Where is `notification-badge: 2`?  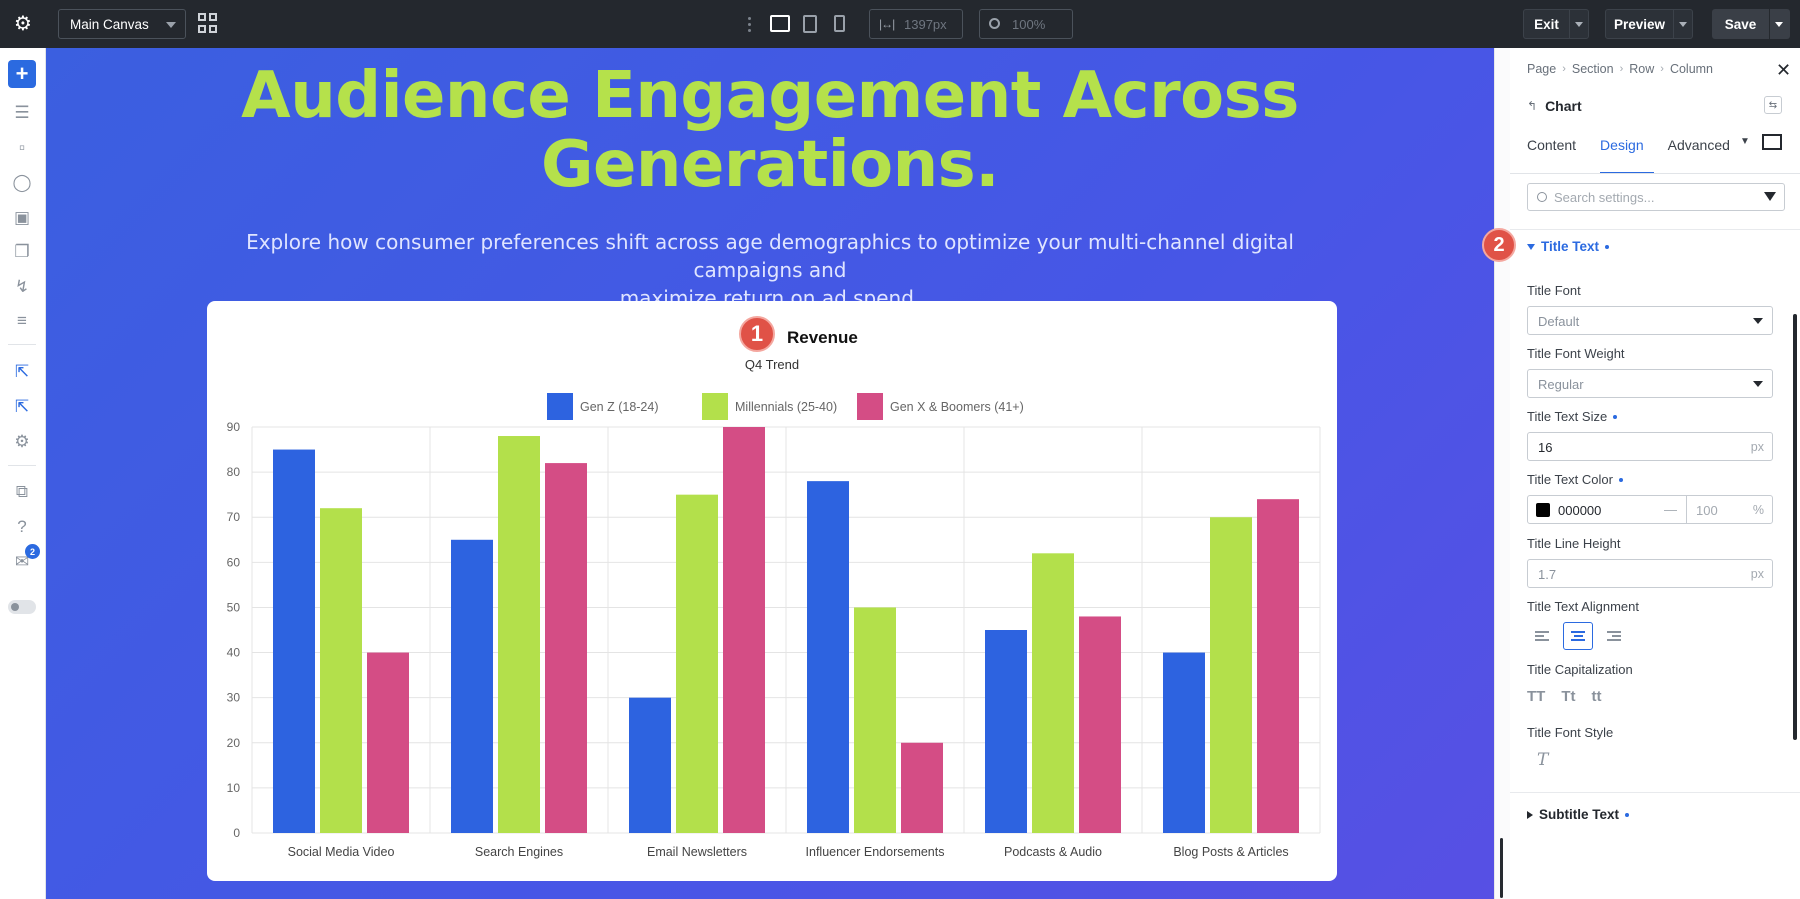
notification-badge: 2 is located at coordinates (32, 551).